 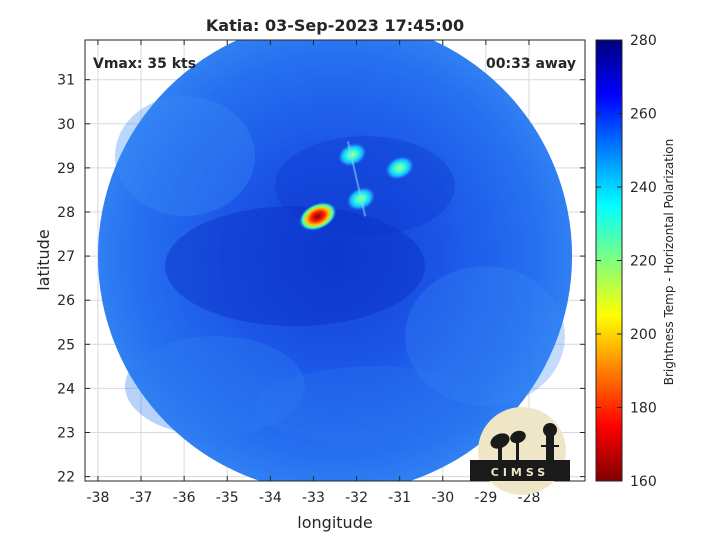 What do you see at coordinates (66, 389) in the screenshot?
I see `y-tick-label: 24` at bounding box center [66, 389].